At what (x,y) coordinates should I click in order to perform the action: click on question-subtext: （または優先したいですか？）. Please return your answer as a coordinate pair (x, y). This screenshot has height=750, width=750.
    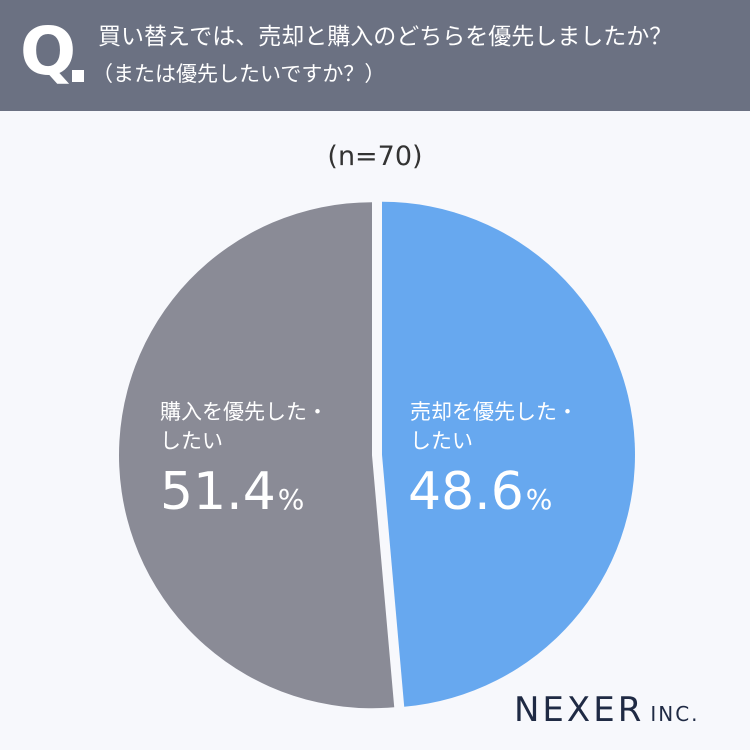
    Looking at the image, I should click on (239, 74).